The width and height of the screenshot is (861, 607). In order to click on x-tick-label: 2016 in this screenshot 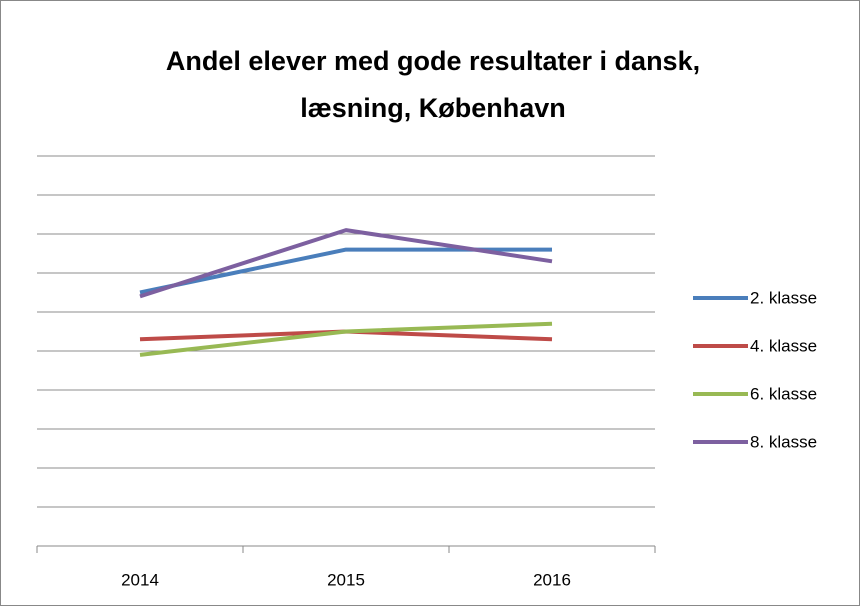, I will do `click(552, 579)`.